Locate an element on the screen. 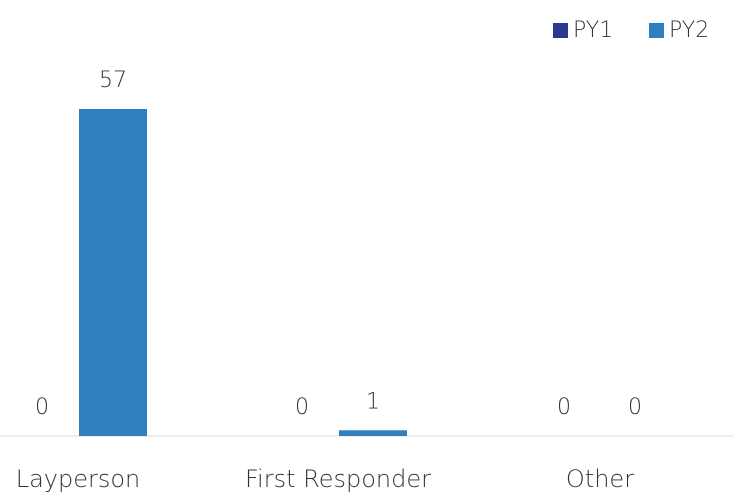  x-tick-label: Other is located at coordinates (600, 479).